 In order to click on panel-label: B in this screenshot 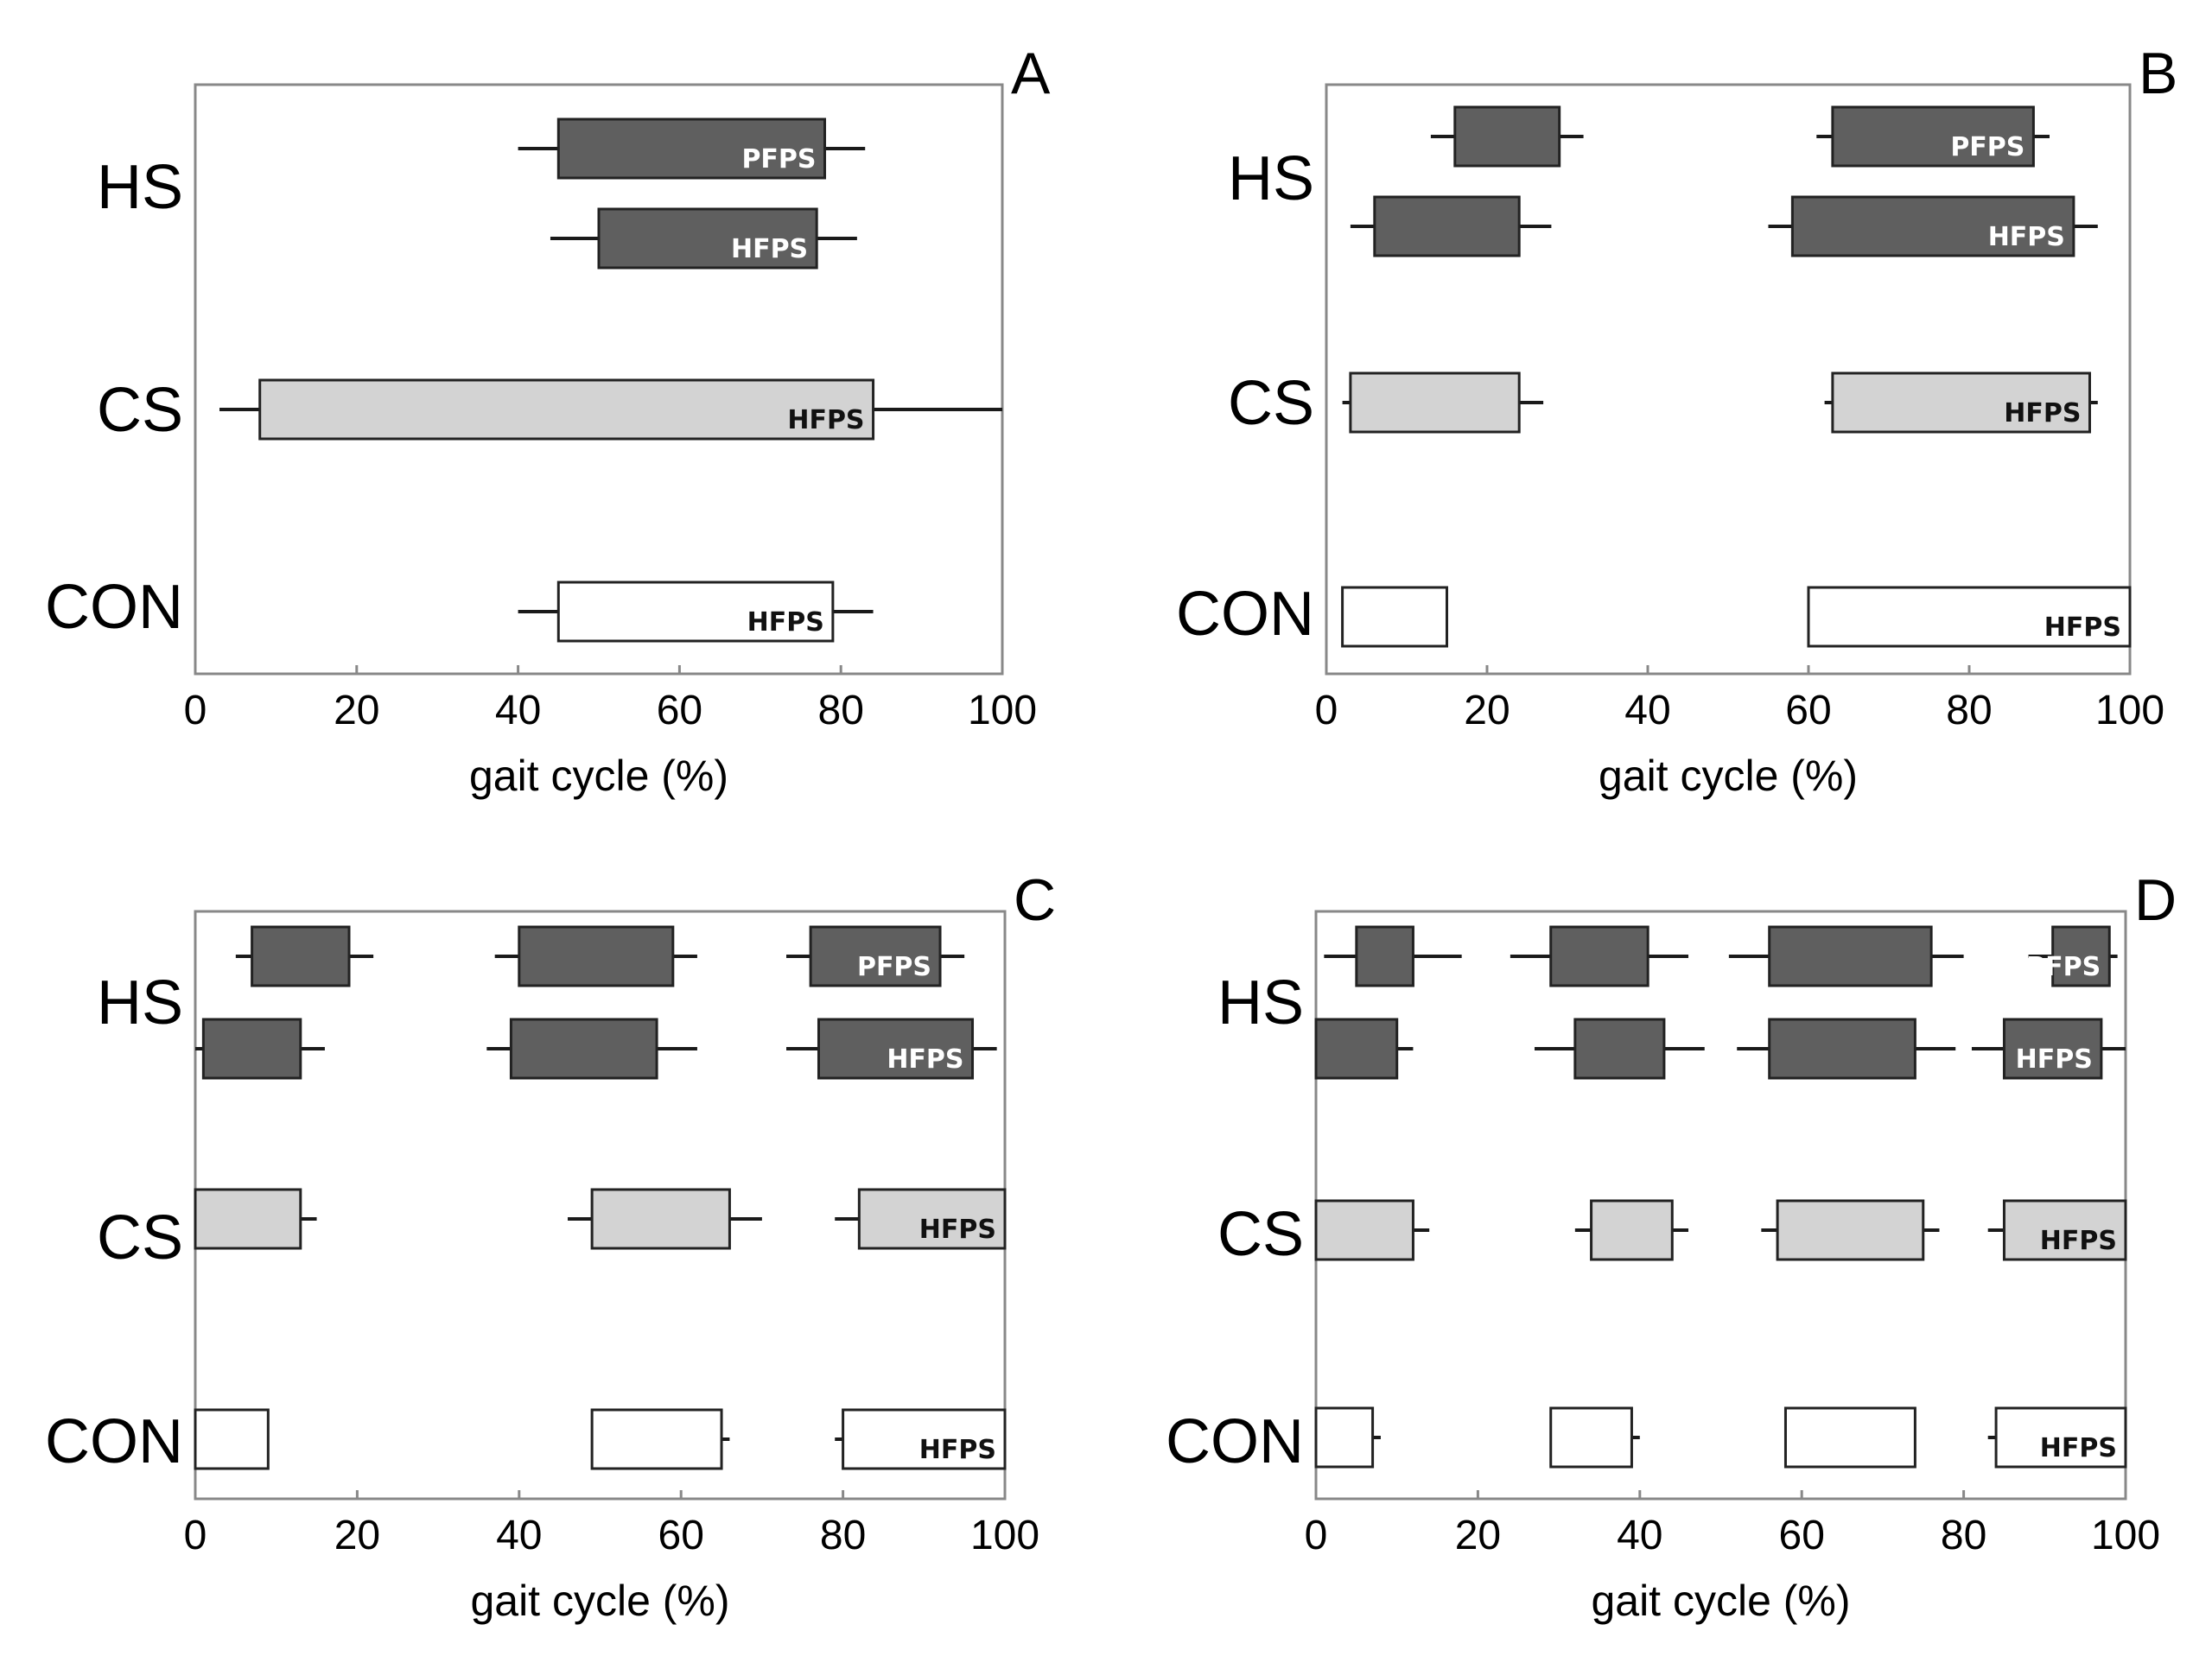, I will do `click(2158, 73)`.